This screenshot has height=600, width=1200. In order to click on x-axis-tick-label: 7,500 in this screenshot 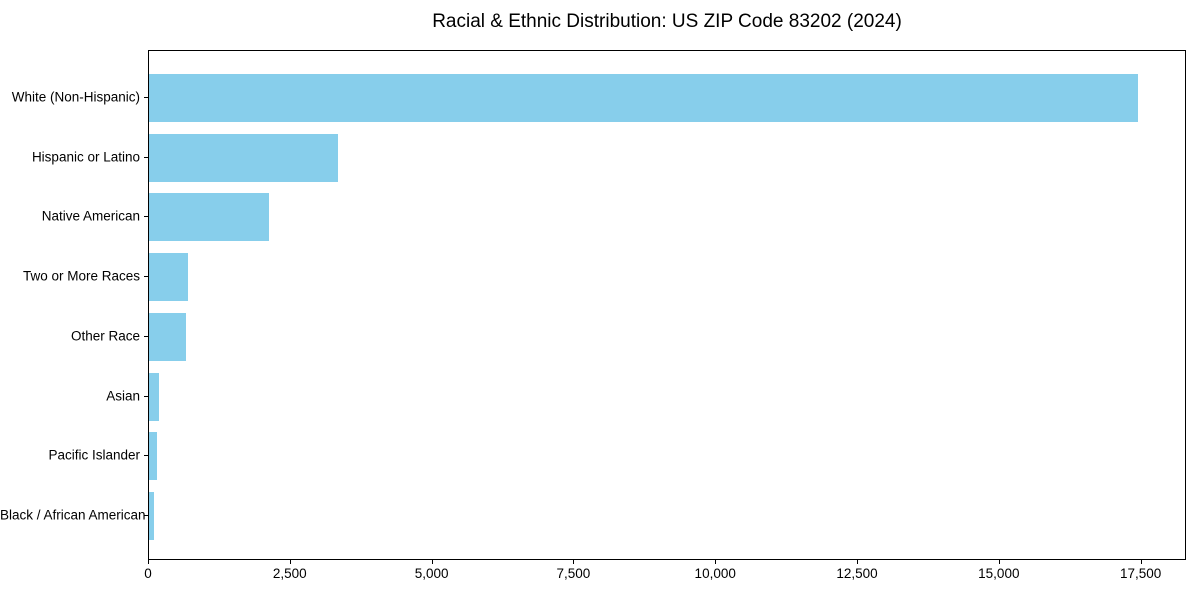, I will do `click(573, 573)`.